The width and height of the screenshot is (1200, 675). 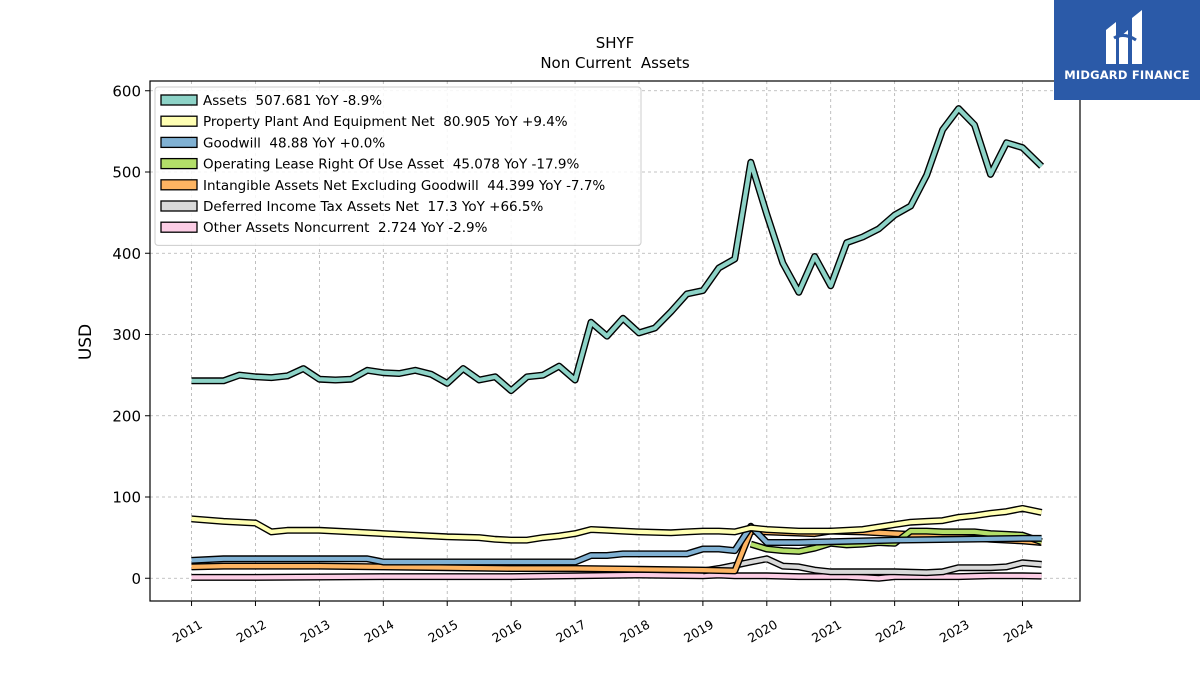 I want to click on legend-label: Other Assets Noncurrent 2.724 YoY -2.9%, so click(x=345, y=228).